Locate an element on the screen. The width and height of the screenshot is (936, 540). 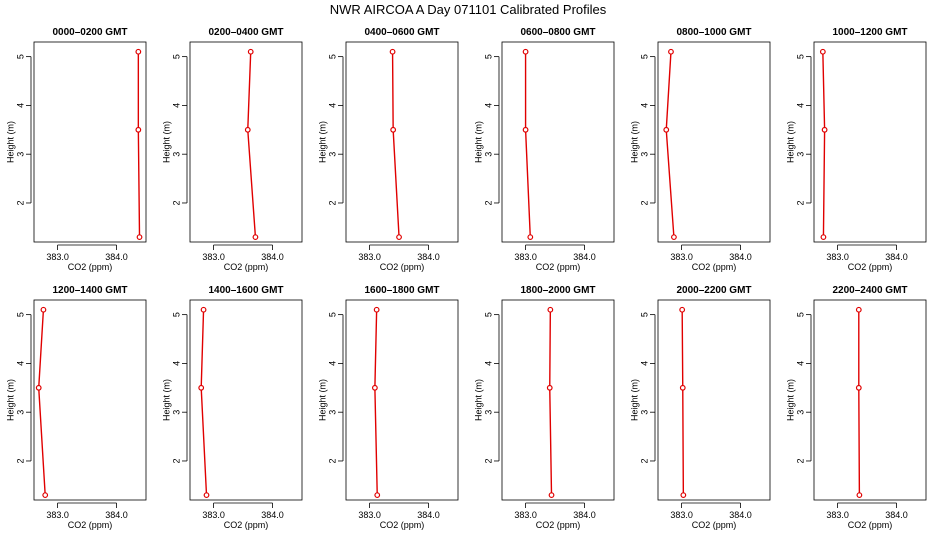
panel-title: 0600–0800 GMT is located at coordinates (557, 32).